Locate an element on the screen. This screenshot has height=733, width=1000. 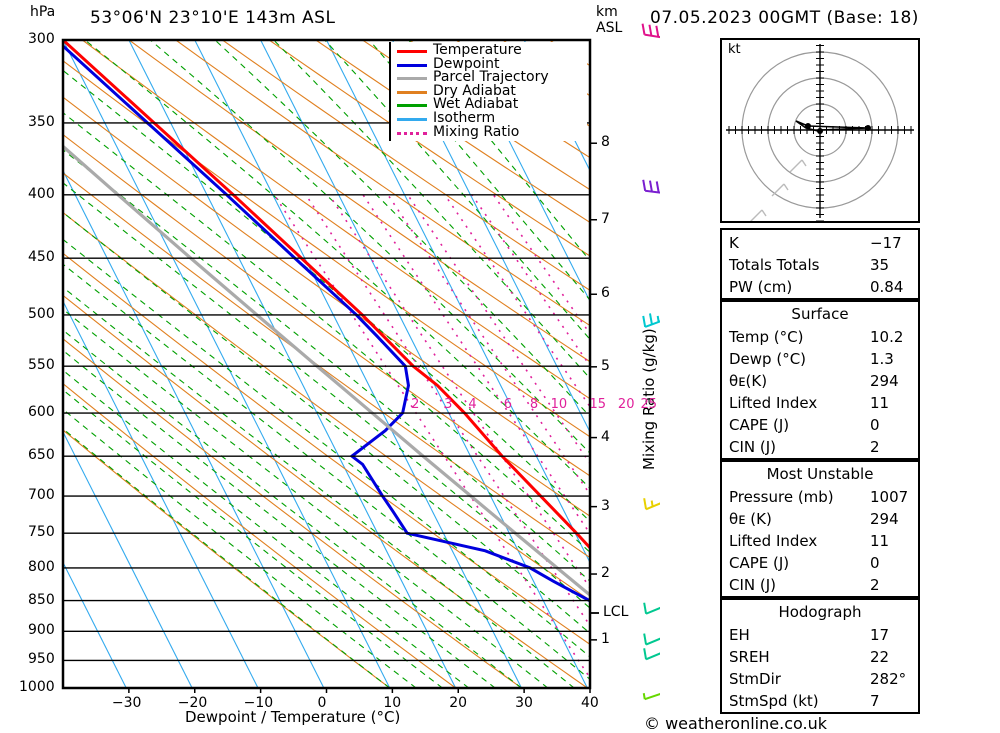
stat-key: StmSpd (kt) is located at coordinates (774, 701).